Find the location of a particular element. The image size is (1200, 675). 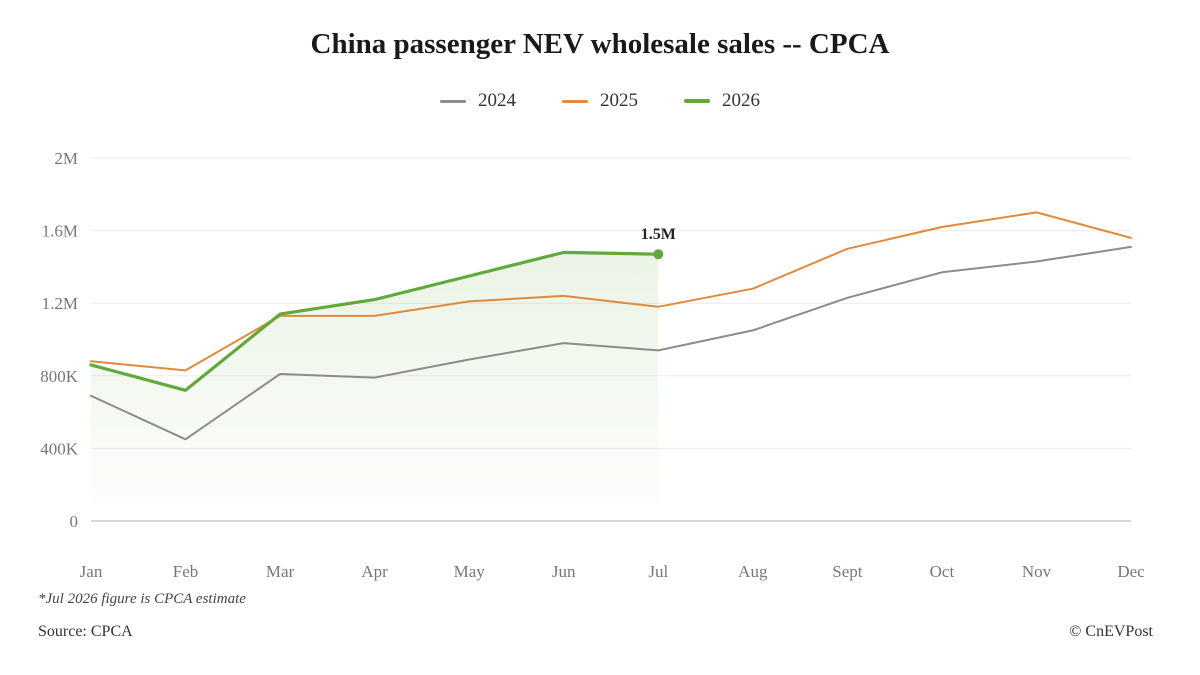

x-tick-label: Mar is located at coordinates (280, 571).